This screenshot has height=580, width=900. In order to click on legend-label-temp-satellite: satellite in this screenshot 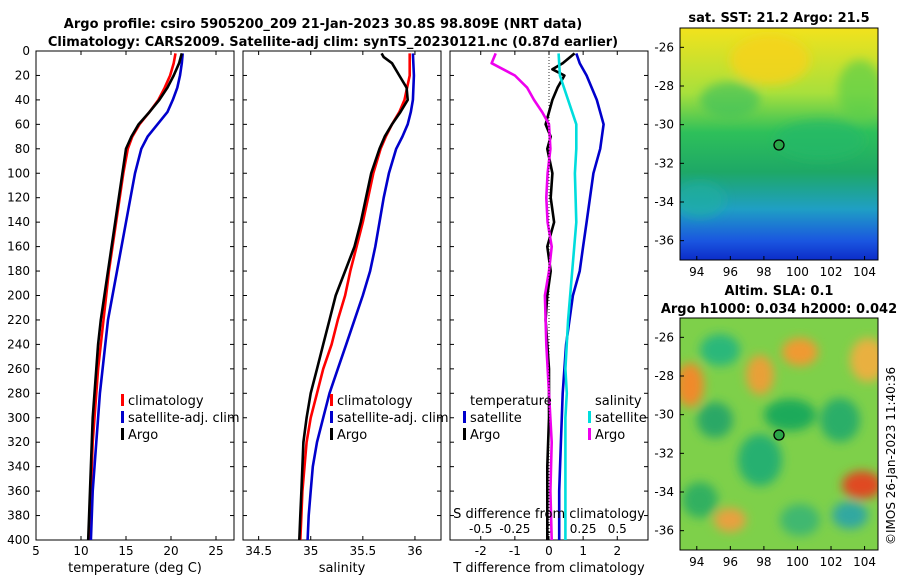, I will do `click(496, 418)`.